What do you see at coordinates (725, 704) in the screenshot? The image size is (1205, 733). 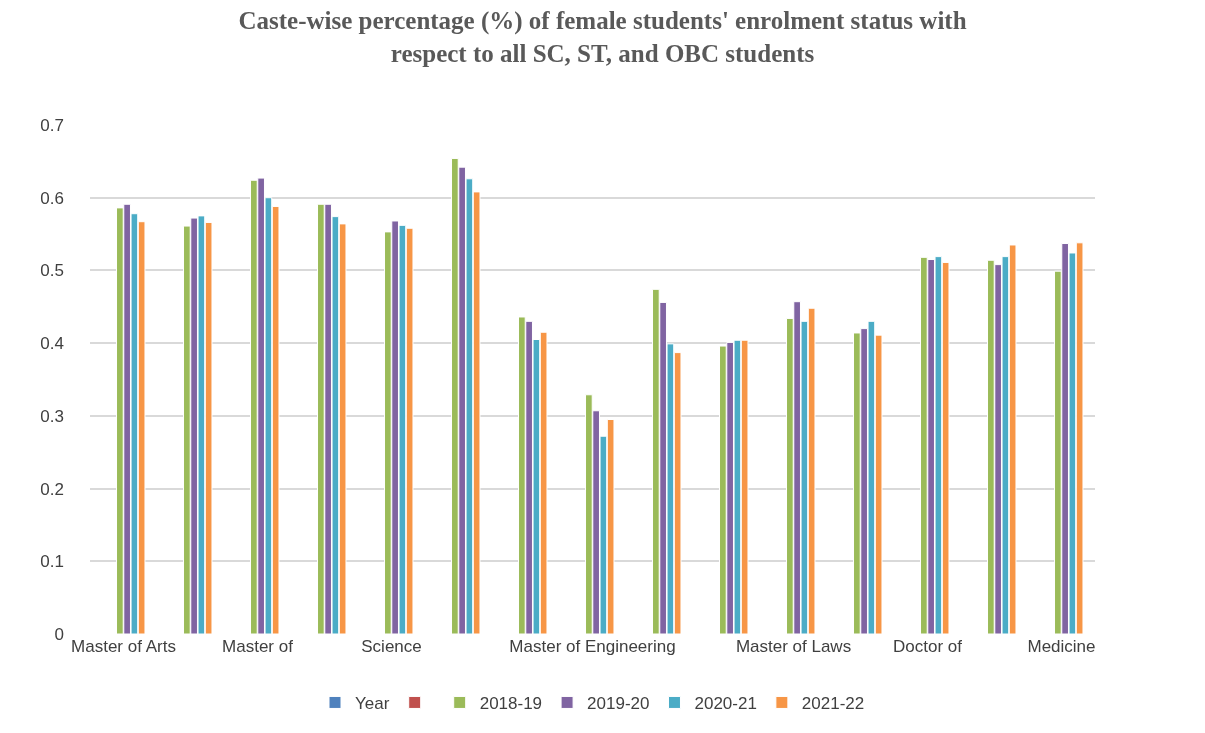 I see `legend-label: 2020-21` at bounding box center [725, 704].